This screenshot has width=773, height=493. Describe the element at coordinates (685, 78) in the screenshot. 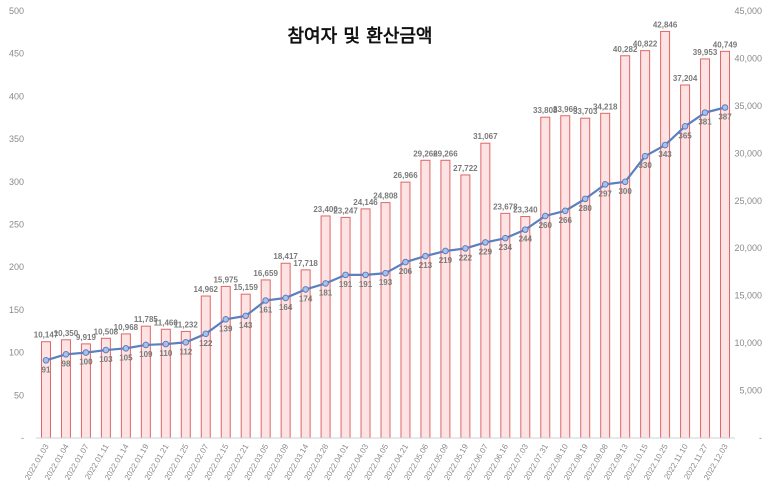

I see `bar-value-label: 37,204` at that location.